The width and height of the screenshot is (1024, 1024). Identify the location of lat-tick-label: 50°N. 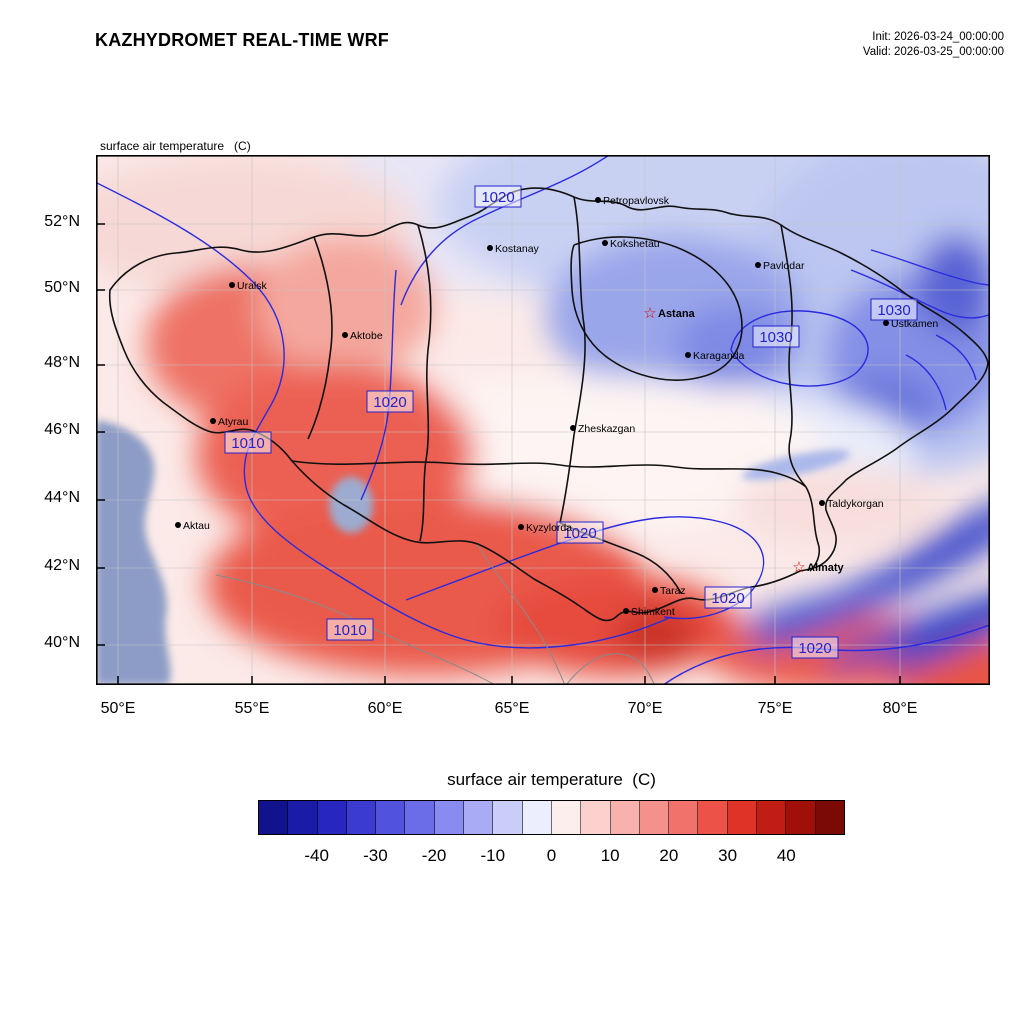
(62, 287).